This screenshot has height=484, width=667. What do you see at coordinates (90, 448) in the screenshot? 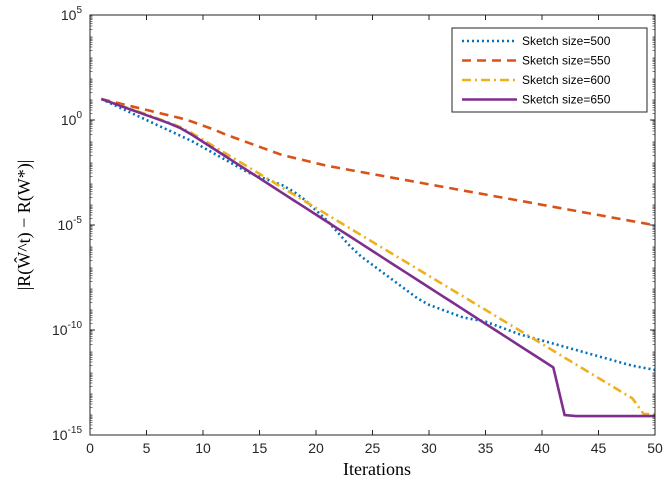
I see `x-tick-label: 0` at bounding box center [90, 448].